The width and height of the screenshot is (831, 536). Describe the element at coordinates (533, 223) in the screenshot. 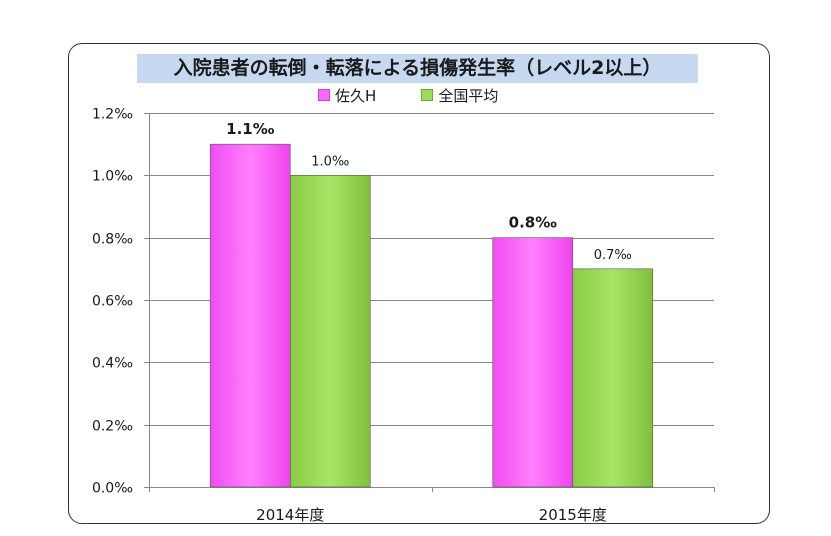

I see `data-label: 0.8‰` at that location.